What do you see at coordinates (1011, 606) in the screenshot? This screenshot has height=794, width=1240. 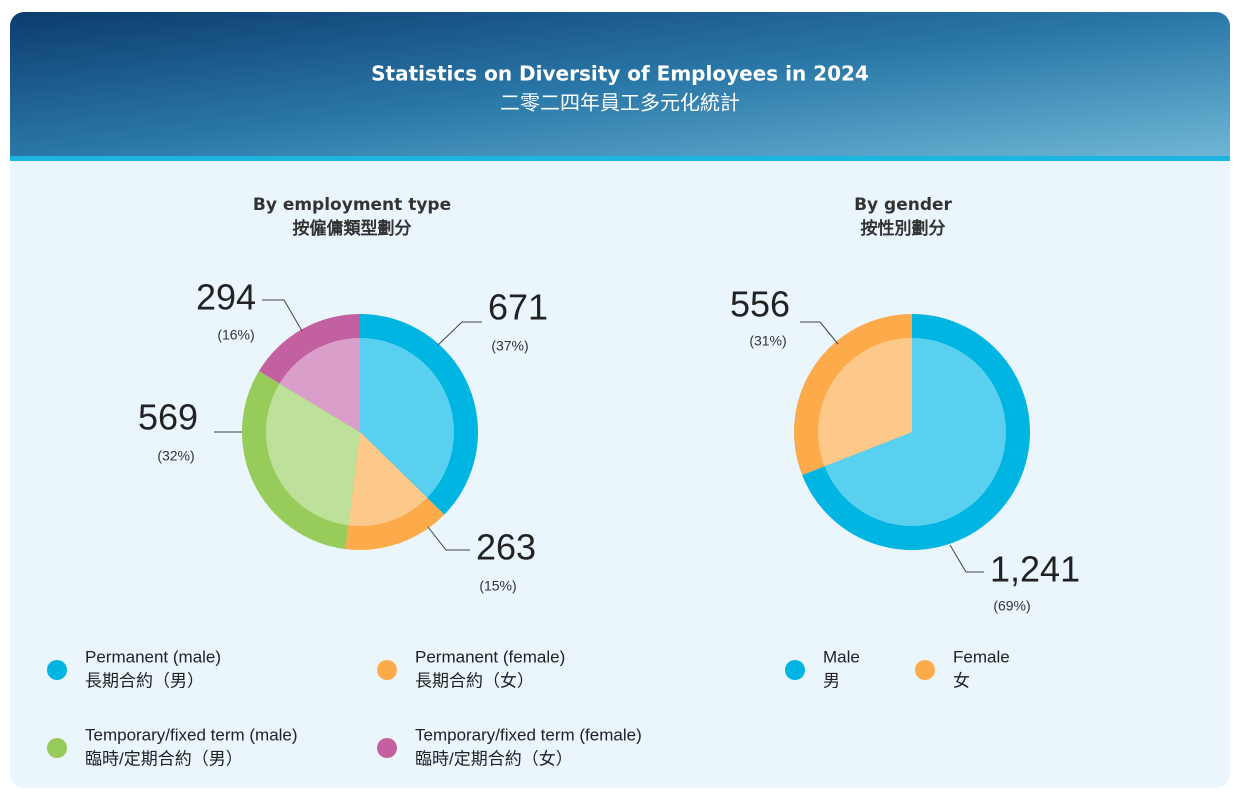 I see `percent-label: (69%)` at bounding box center [1011, 606].